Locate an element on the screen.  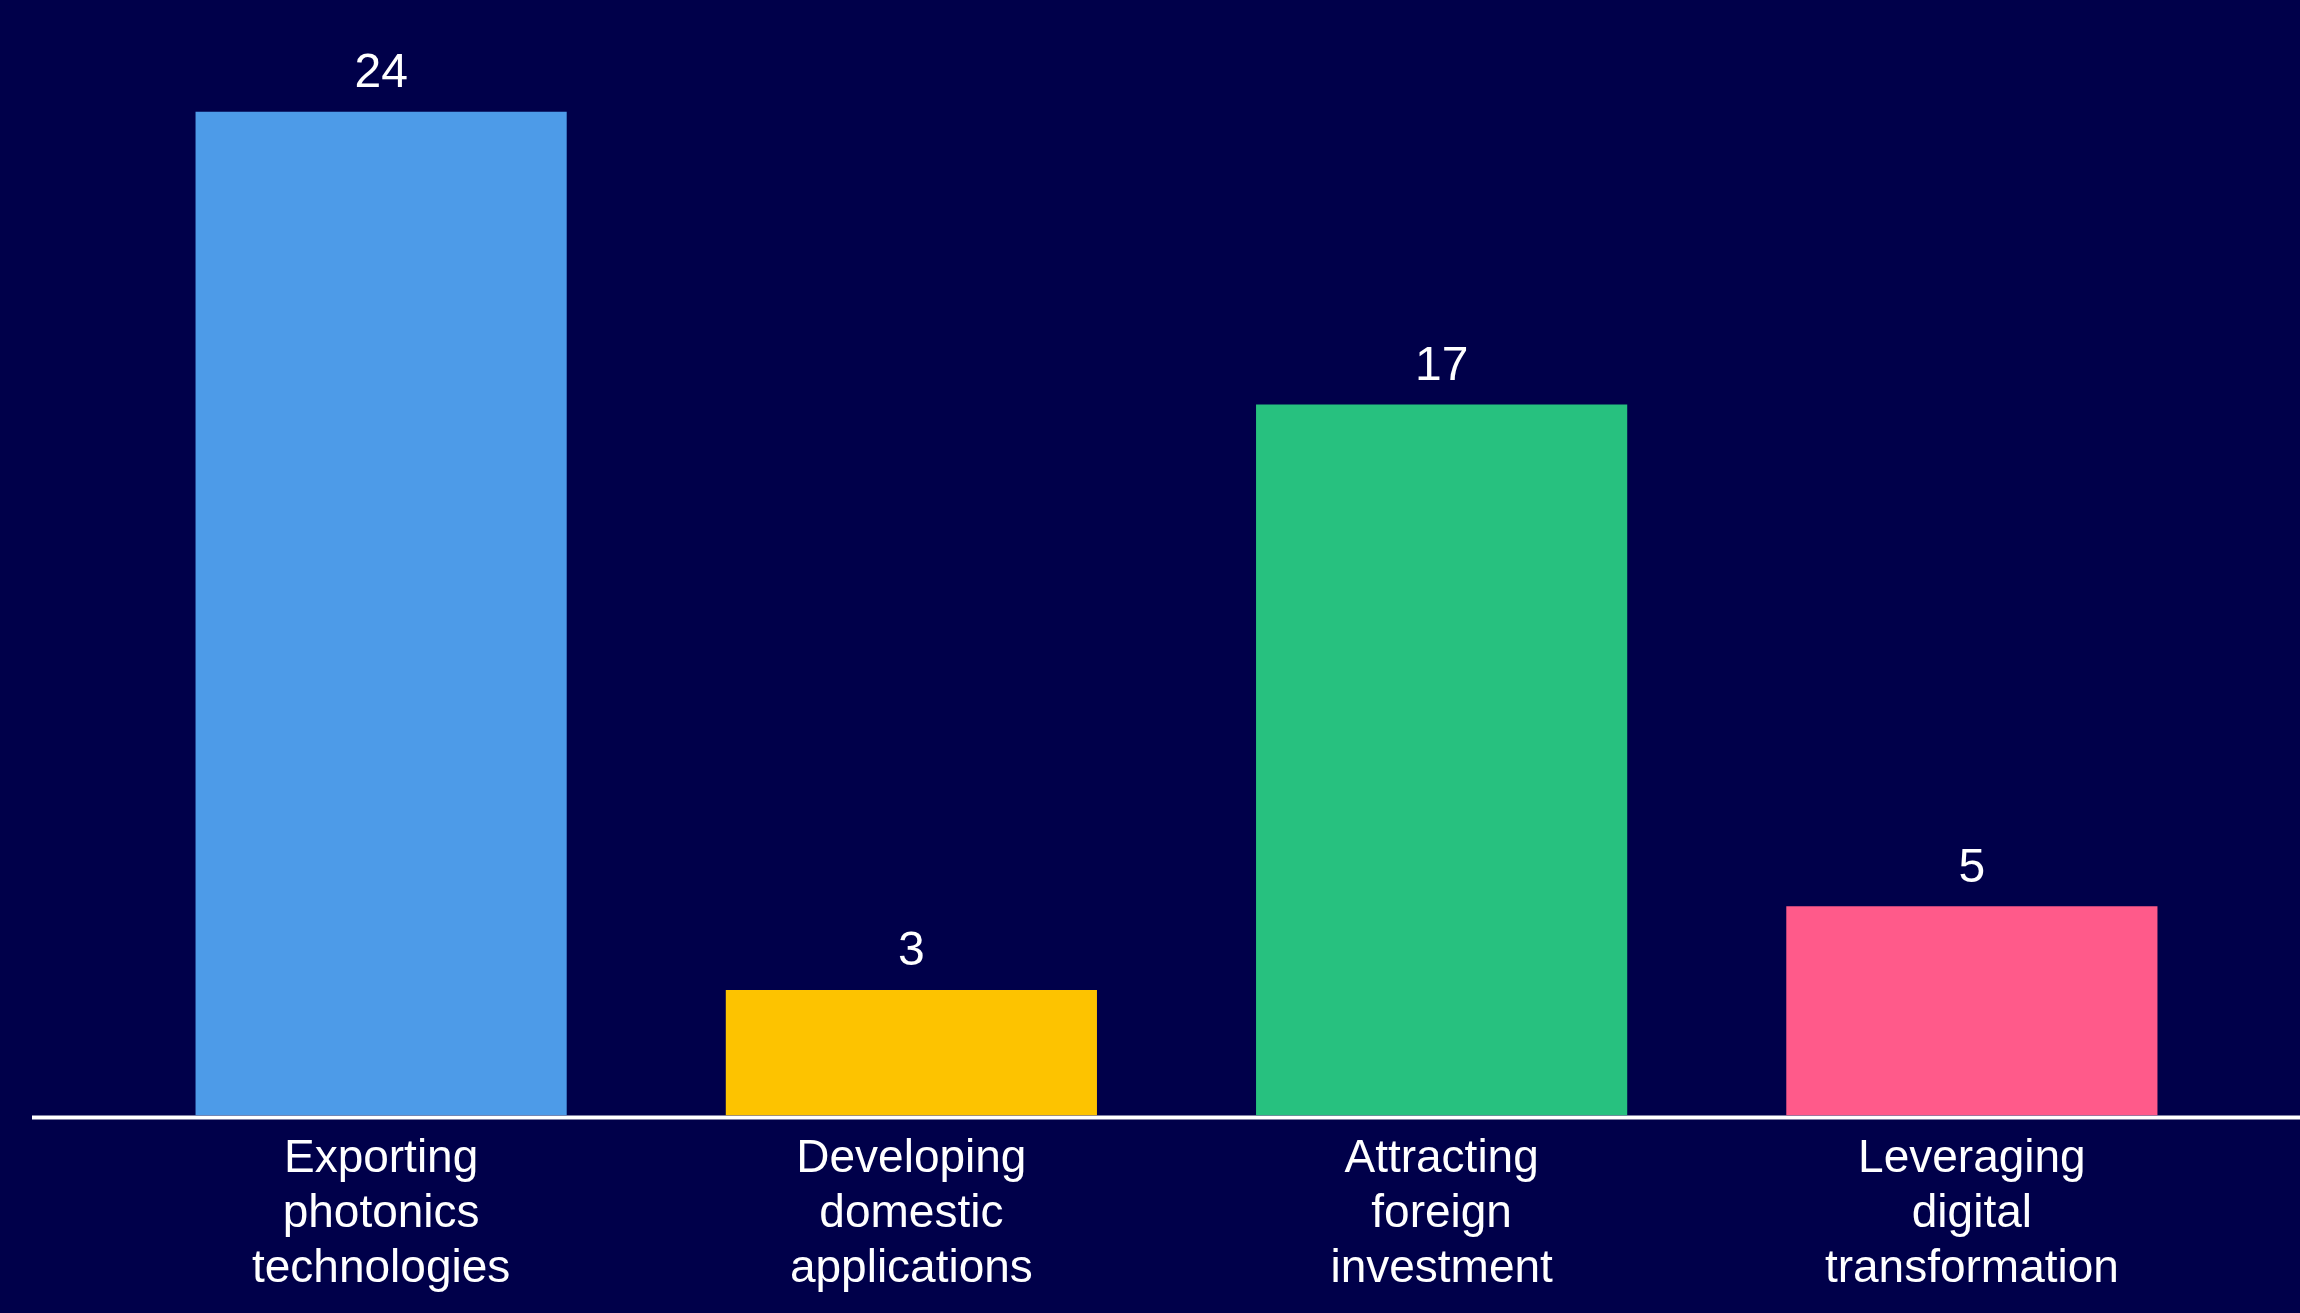
data-label: 5 is located at coordinates (1972, 865).